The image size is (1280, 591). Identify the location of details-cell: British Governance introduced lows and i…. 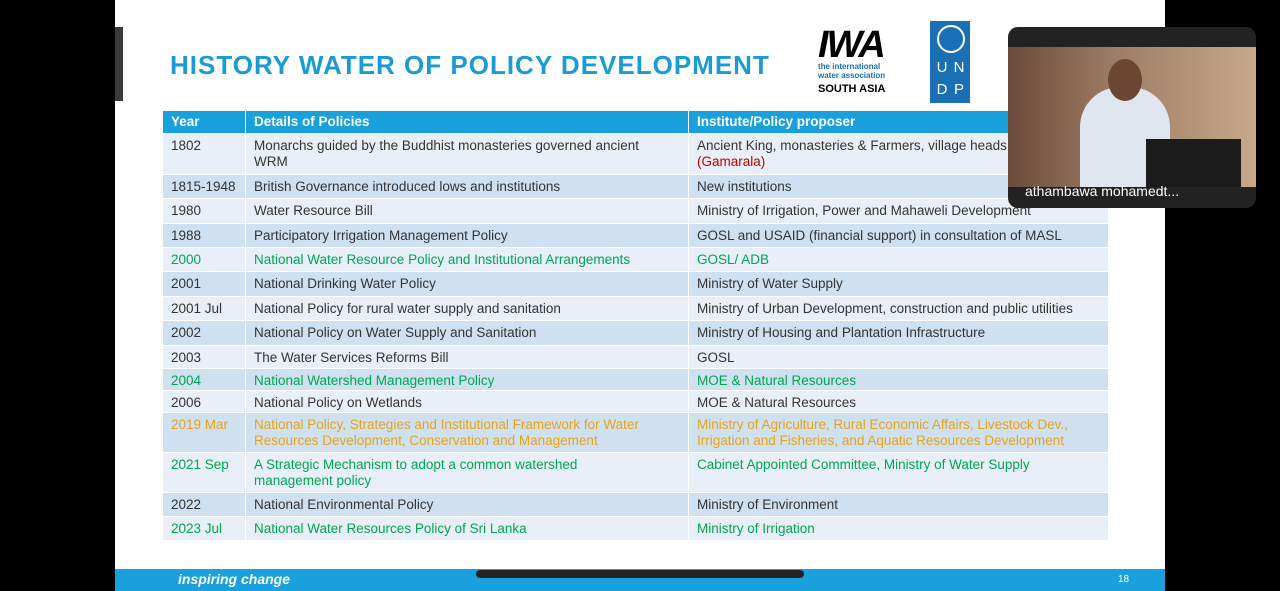
(466, 186).